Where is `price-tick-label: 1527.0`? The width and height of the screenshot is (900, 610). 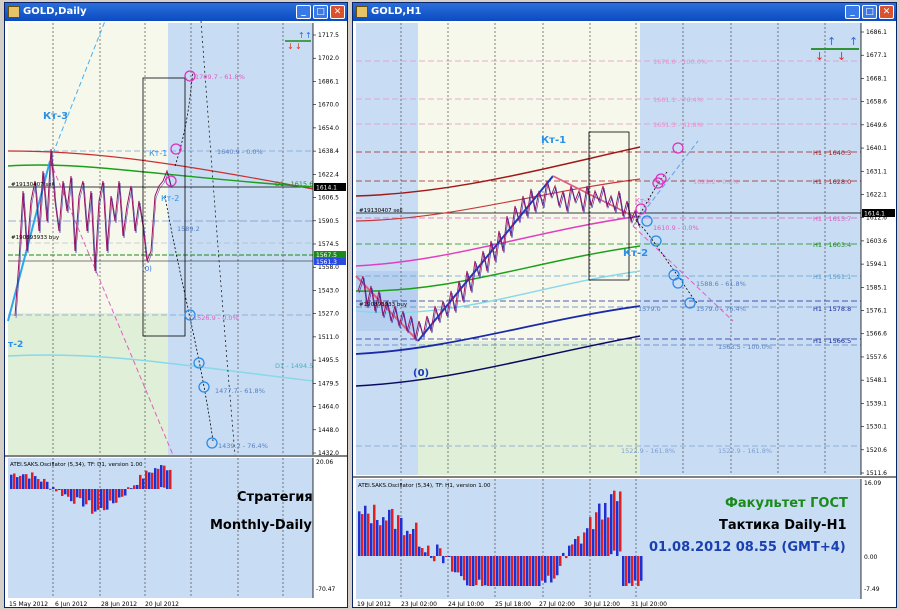 price-tick-label: 1527.0 is located at coordinates (328, 314).